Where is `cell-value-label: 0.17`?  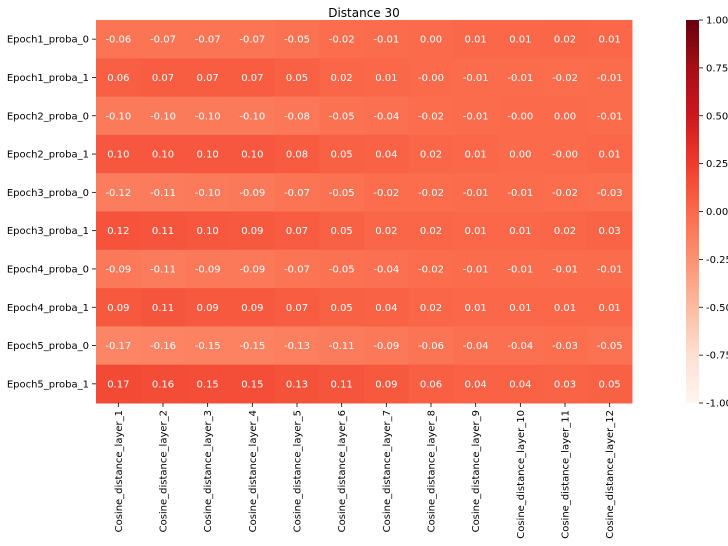 cell-value-label: 0.17 is located at coordinates (118, 384).